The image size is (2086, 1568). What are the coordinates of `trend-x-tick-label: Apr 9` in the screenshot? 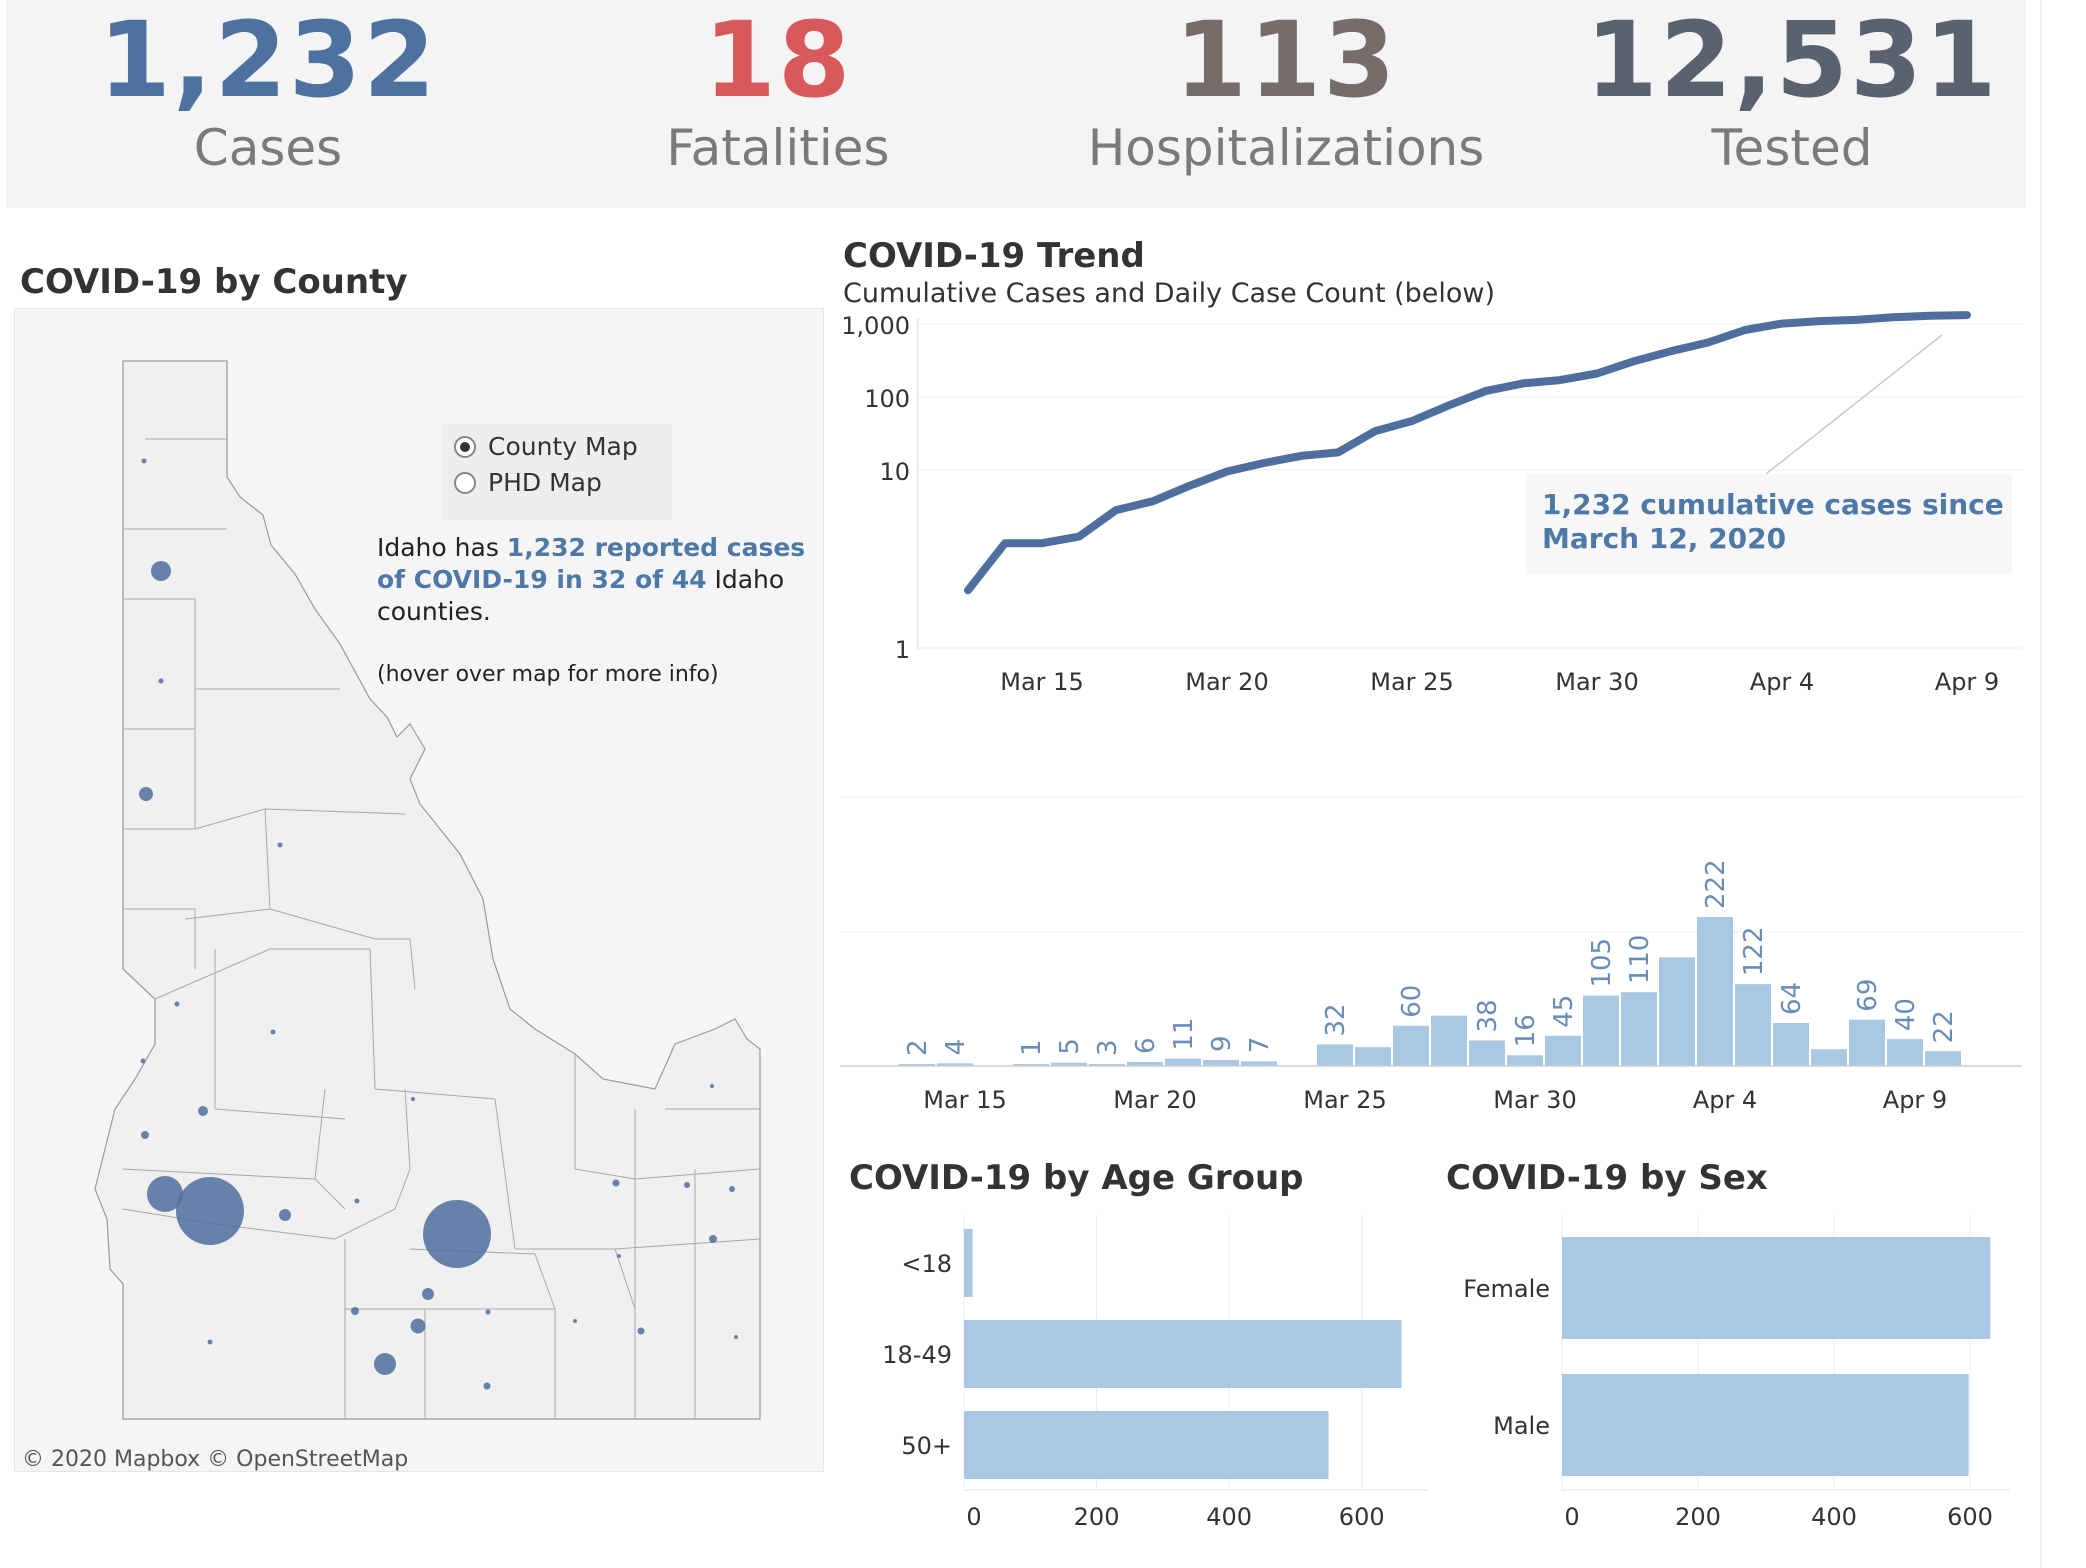 It's located at (1967, 682).